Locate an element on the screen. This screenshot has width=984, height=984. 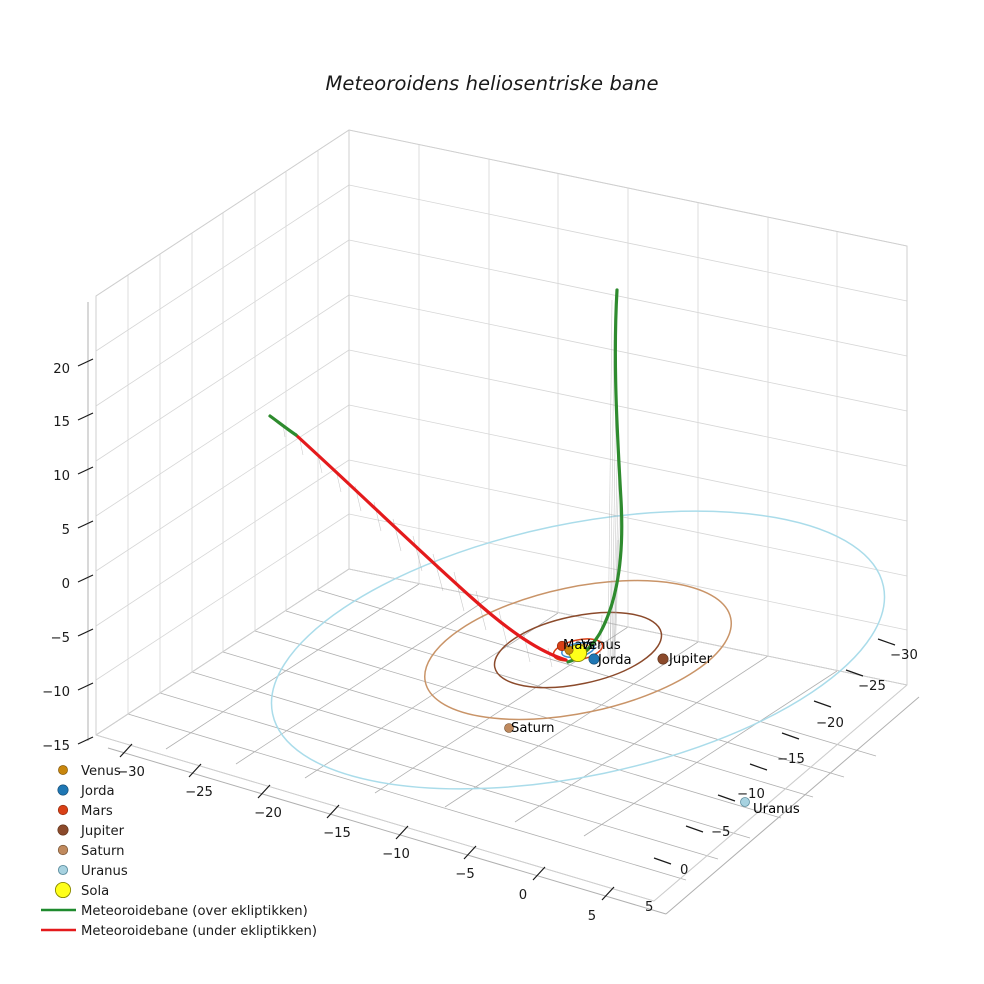
y-tick-label: −5 is located at coordinates (720, 832).